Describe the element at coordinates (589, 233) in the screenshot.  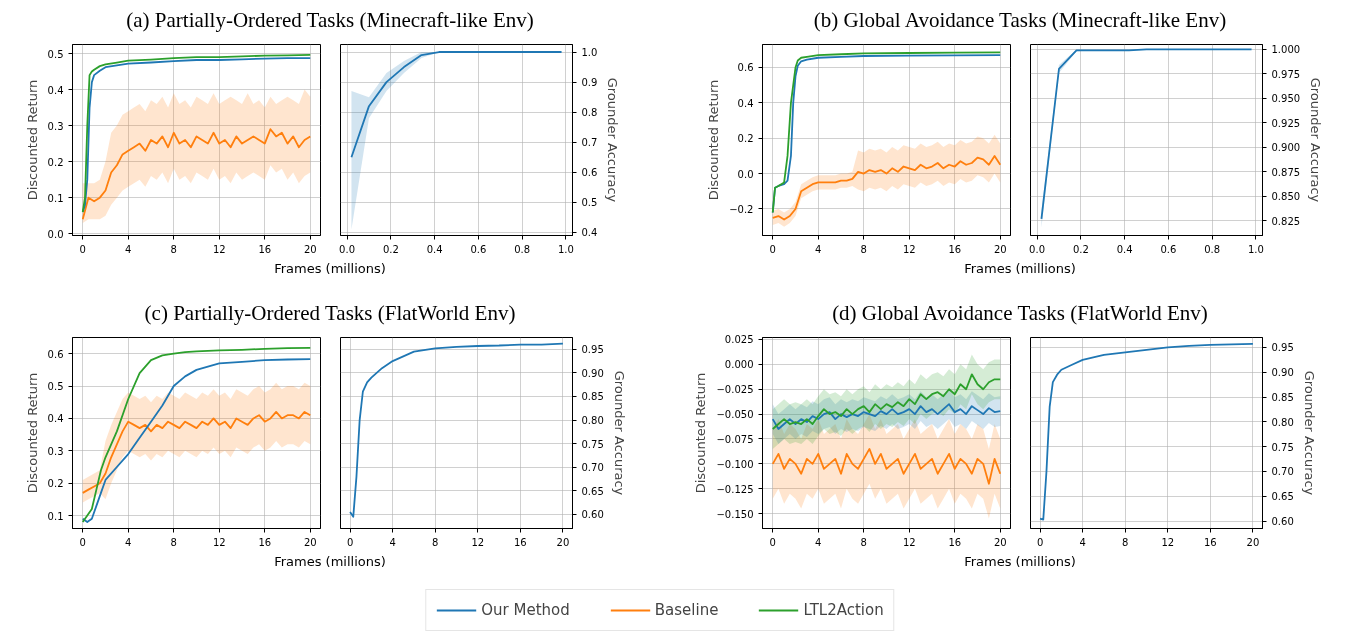
I see `y2-tick-label: 0.4` at that location.